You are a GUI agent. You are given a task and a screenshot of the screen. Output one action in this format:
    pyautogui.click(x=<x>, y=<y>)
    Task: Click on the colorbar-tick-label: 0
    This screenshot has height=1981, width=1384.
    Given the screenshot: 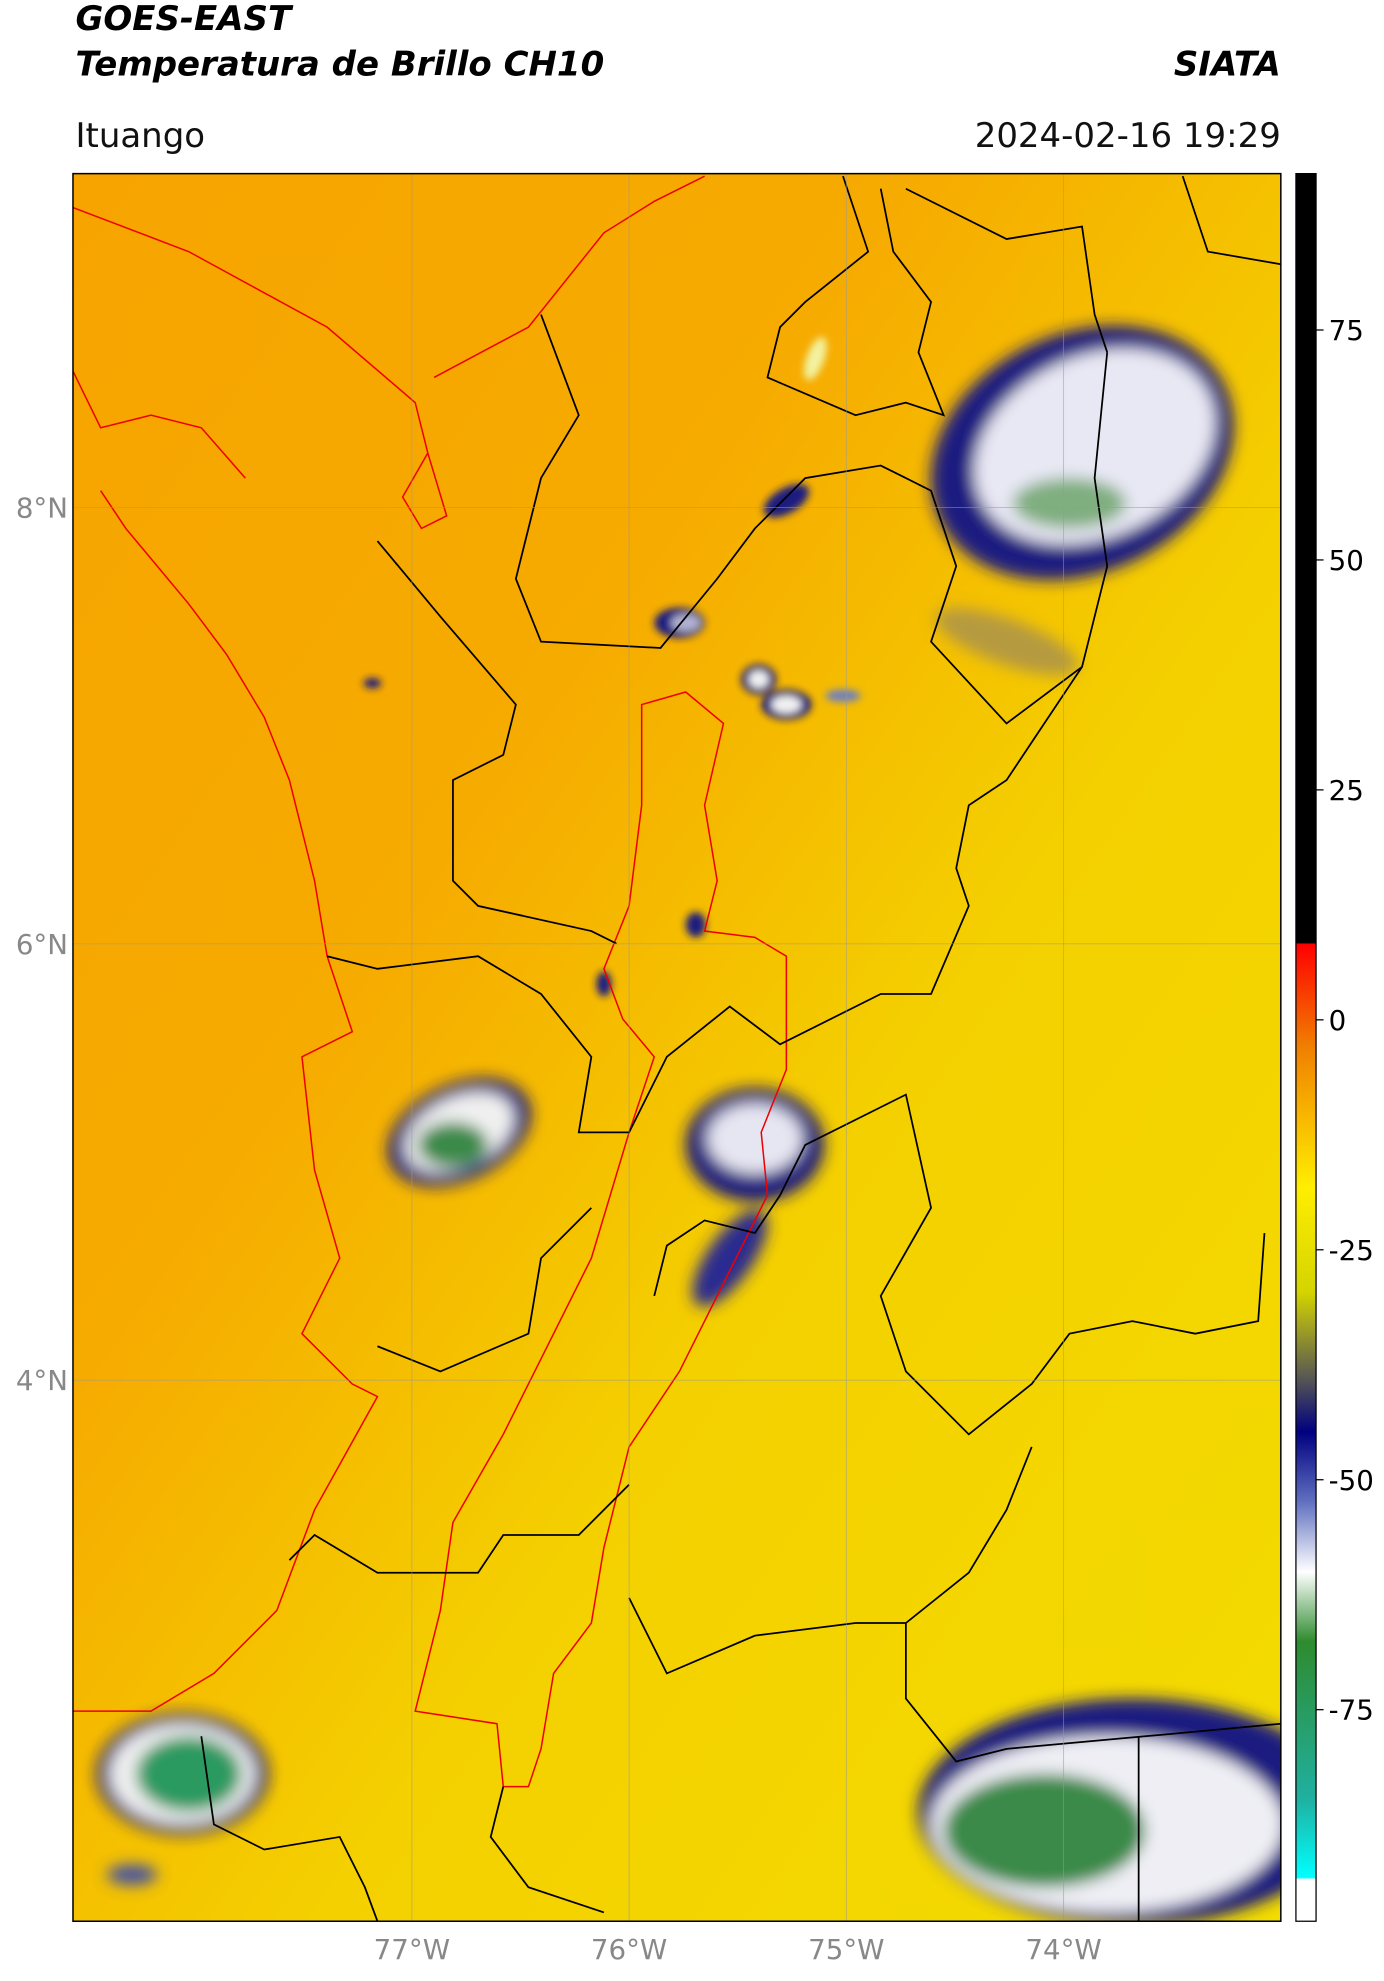 What is the action you would take?
    pyautogui.click(x=1338, y=1020)
    